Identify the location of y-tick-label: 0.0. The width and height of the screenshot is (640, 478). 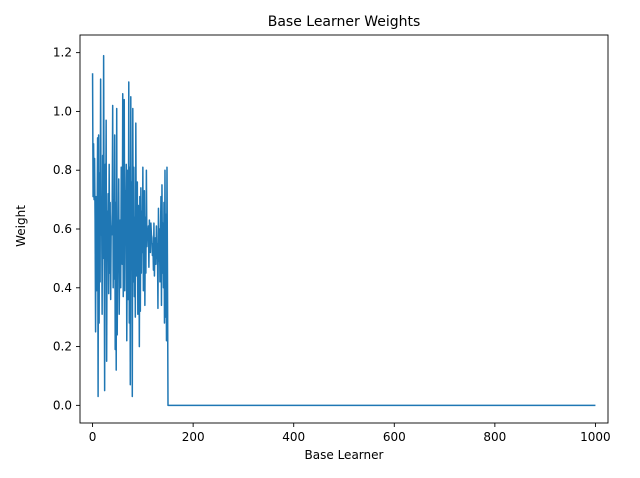
(62, 405).